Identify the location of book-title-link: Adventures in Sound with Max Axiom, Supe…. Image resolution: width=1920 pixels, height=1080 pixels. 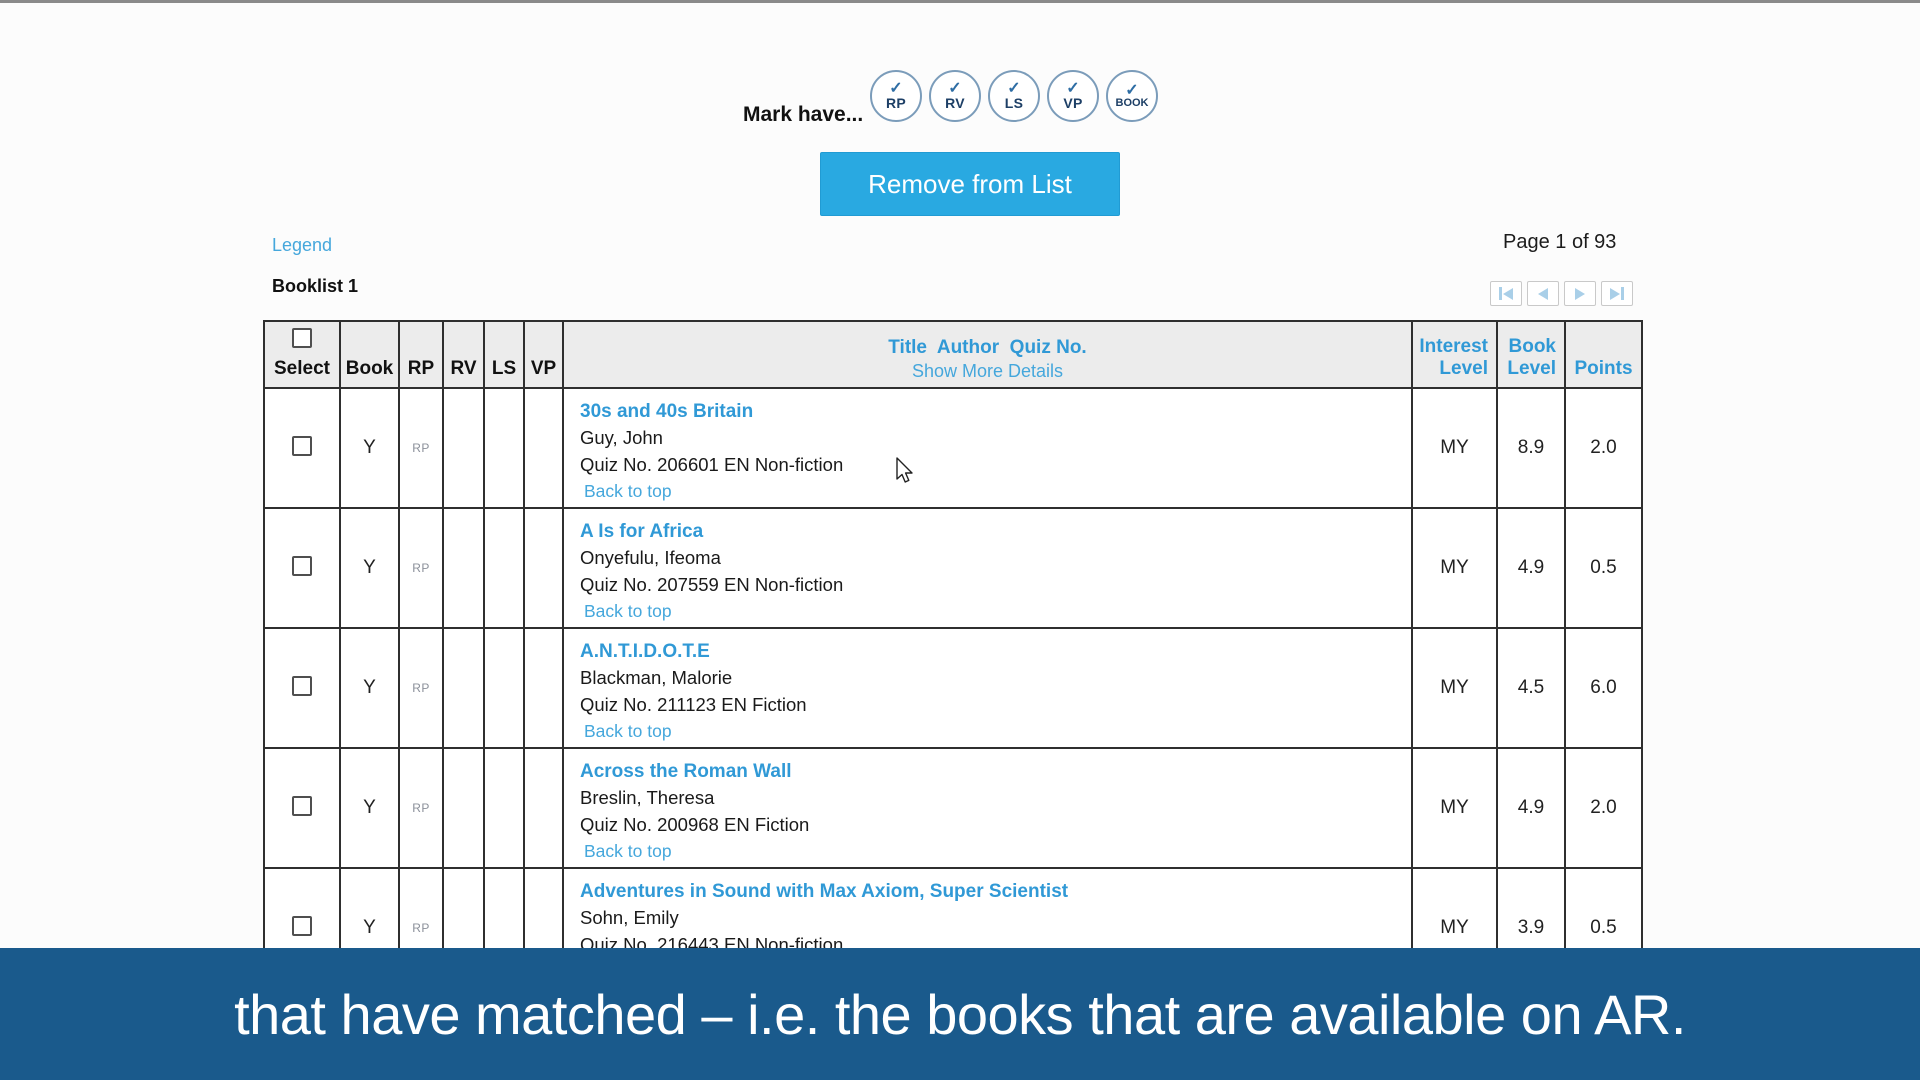
(824, 891).